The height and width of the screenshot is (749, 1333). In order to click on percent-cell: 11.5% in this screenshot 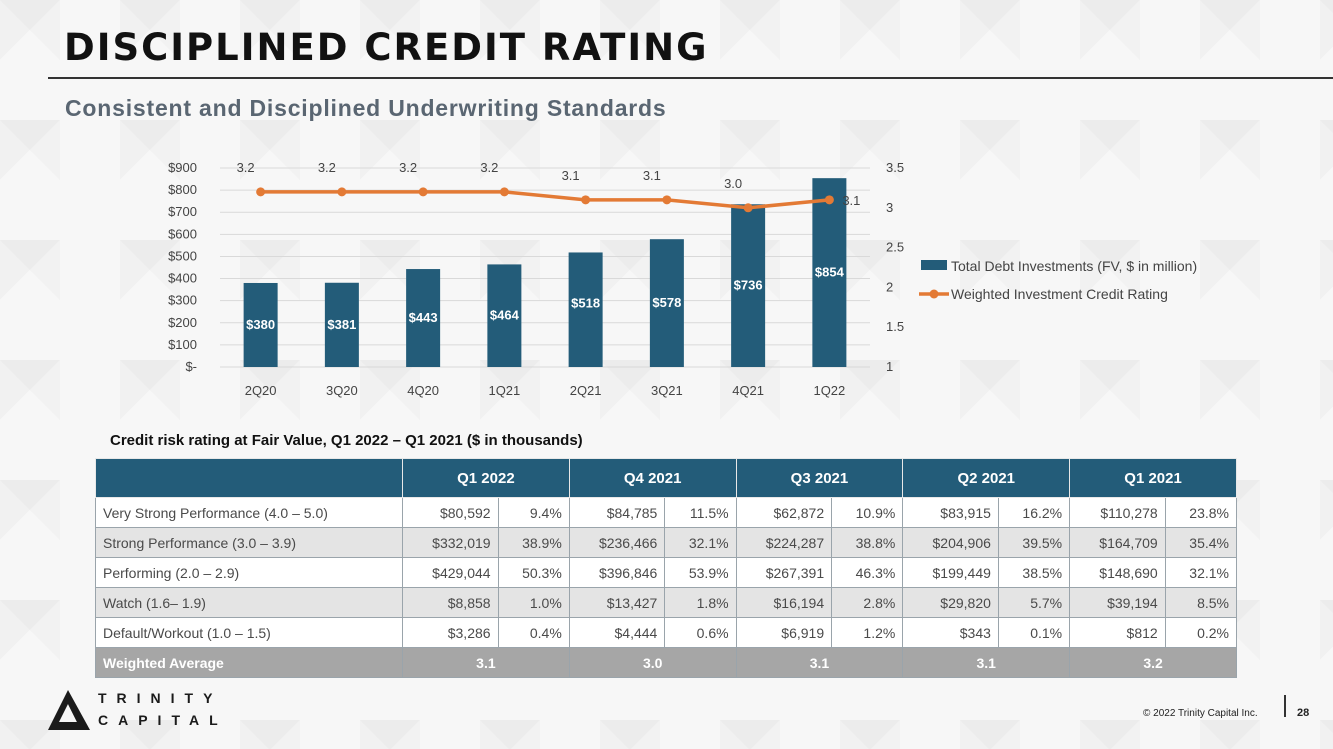, I will do `click(700, 512)`.